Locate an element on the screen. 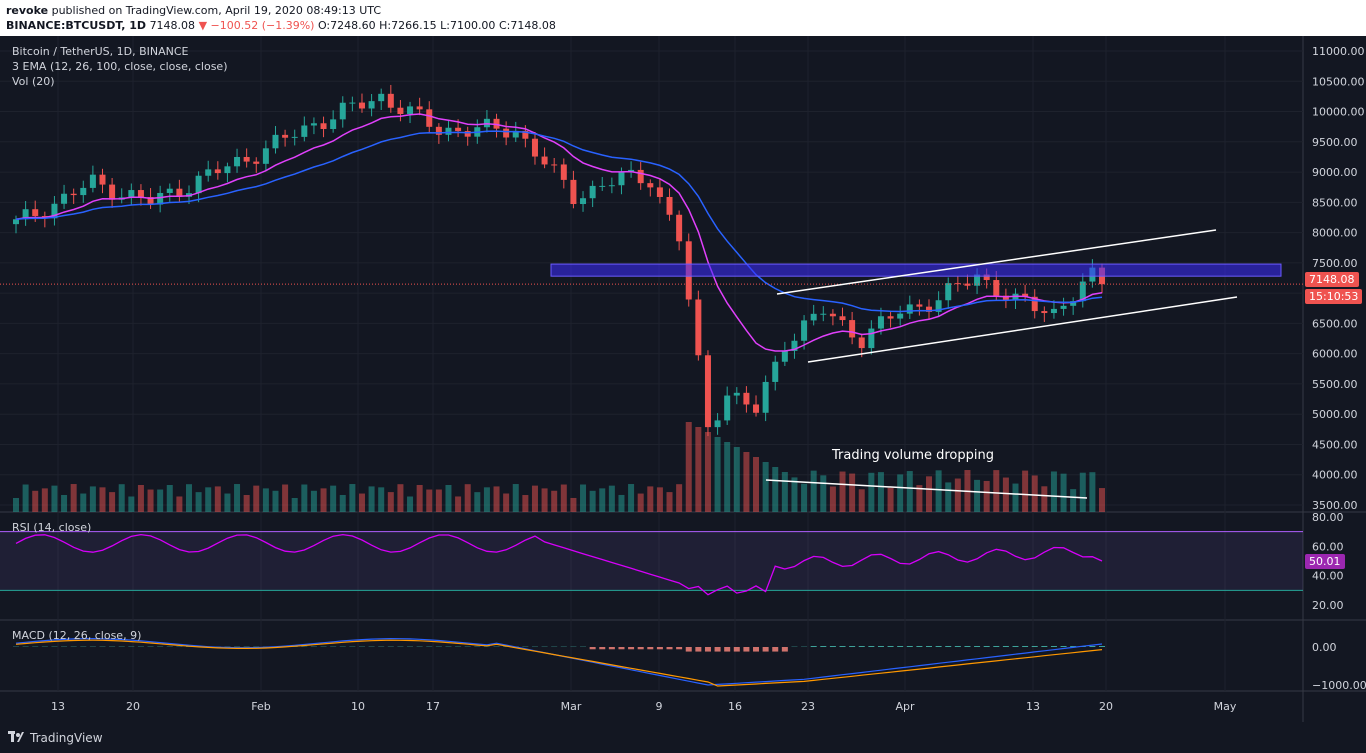 Image resolution: width=1366 pixels, height=753 pixels. macd-legend: MACD (12, 26, close, 9) is located at coordinates (77, 635).